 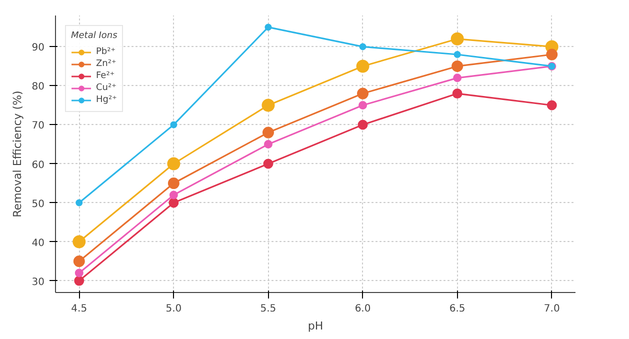 I want to click on y-tick-label: 80, so click(x=38, y=87).